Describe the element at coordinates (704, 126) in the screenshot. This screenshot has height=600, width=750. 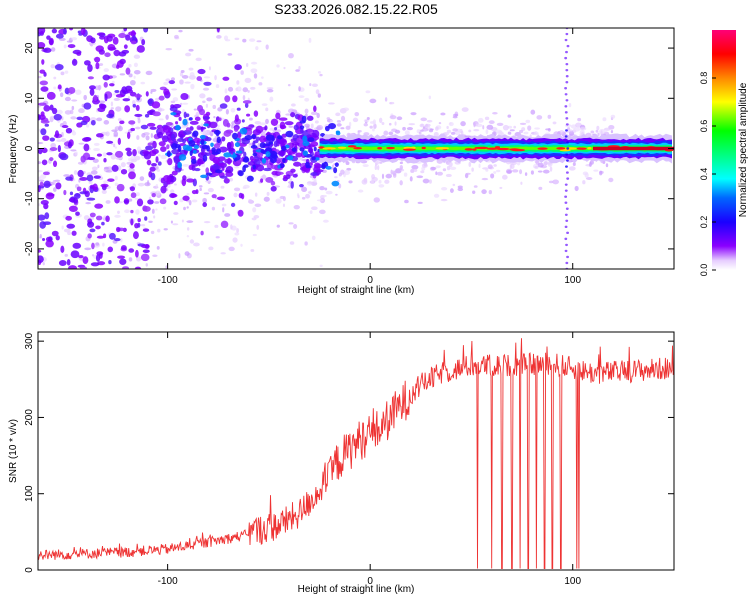
I see `colorbar-tick-label: 0.6` at that location.